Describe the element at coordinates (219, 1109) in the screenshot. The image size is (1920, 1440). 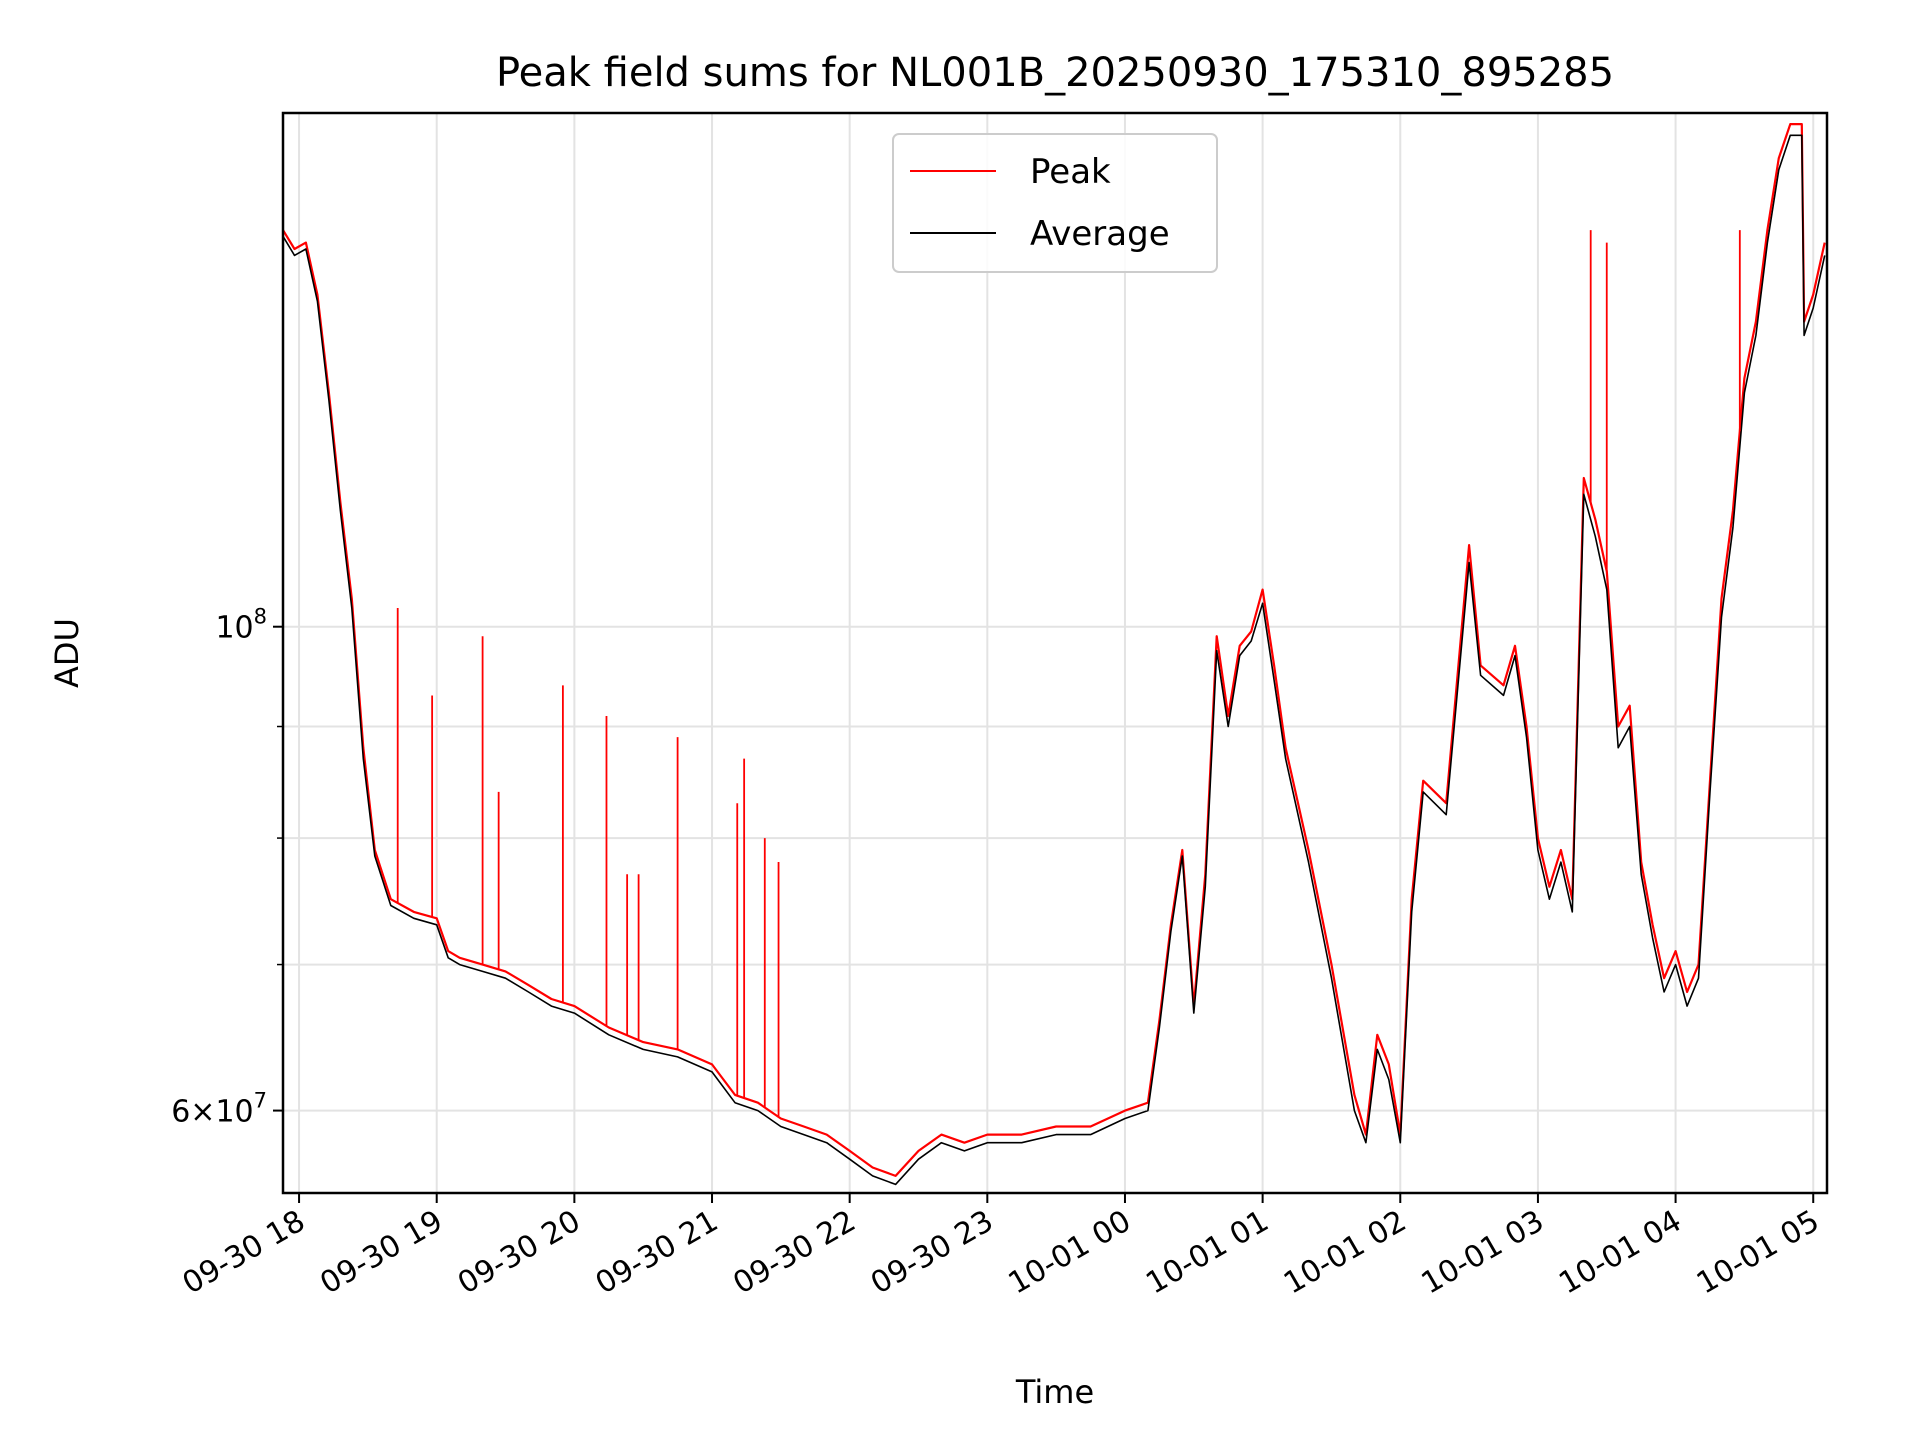
I see `y-tick-label: 6×107` at that location.